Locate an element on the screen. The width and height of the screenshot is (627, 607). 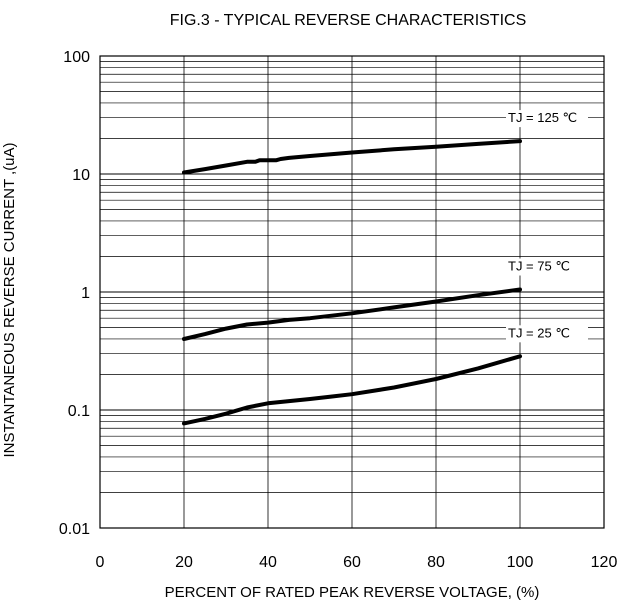
y-axis-label: INSTANTANEOUS REVERSE CURRENT ,(uA) is located at coordinates (9, 299).